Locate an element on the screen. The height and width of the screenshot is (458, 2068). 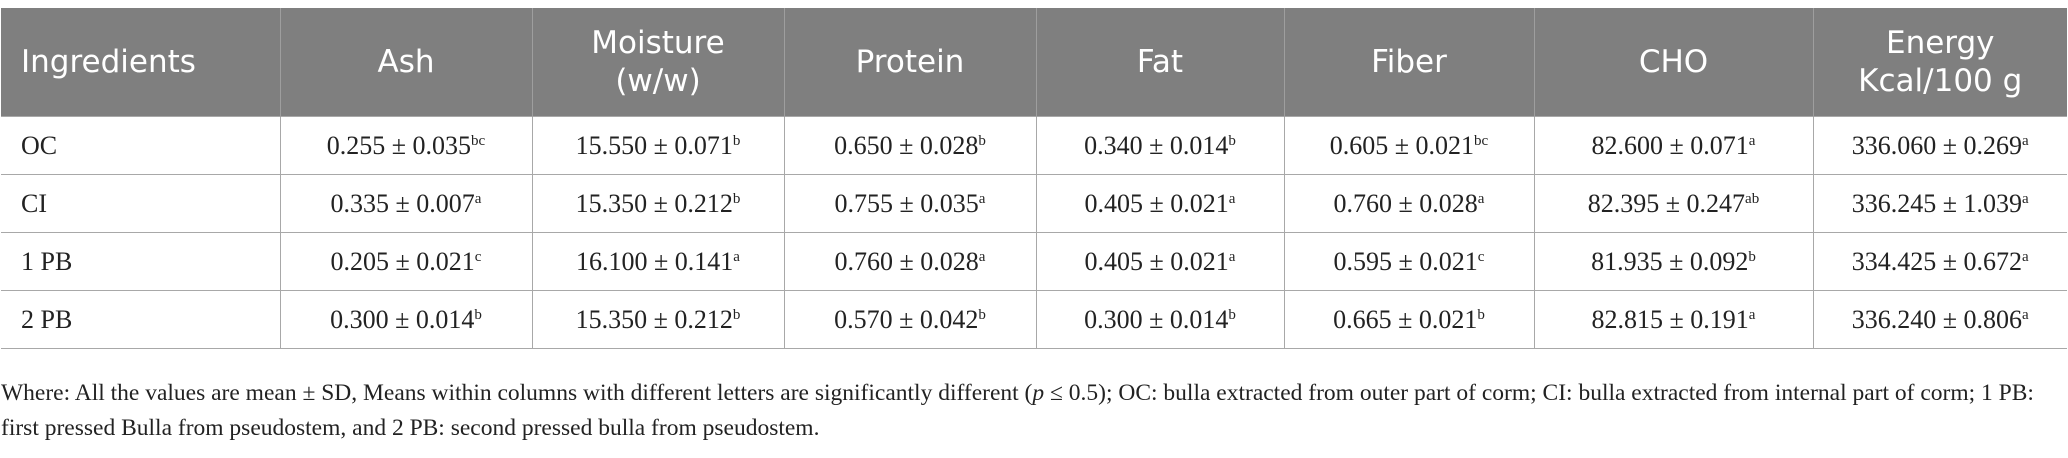
cell-ash: 0.205 ± 0.021c is located at coordinates (406, 261).